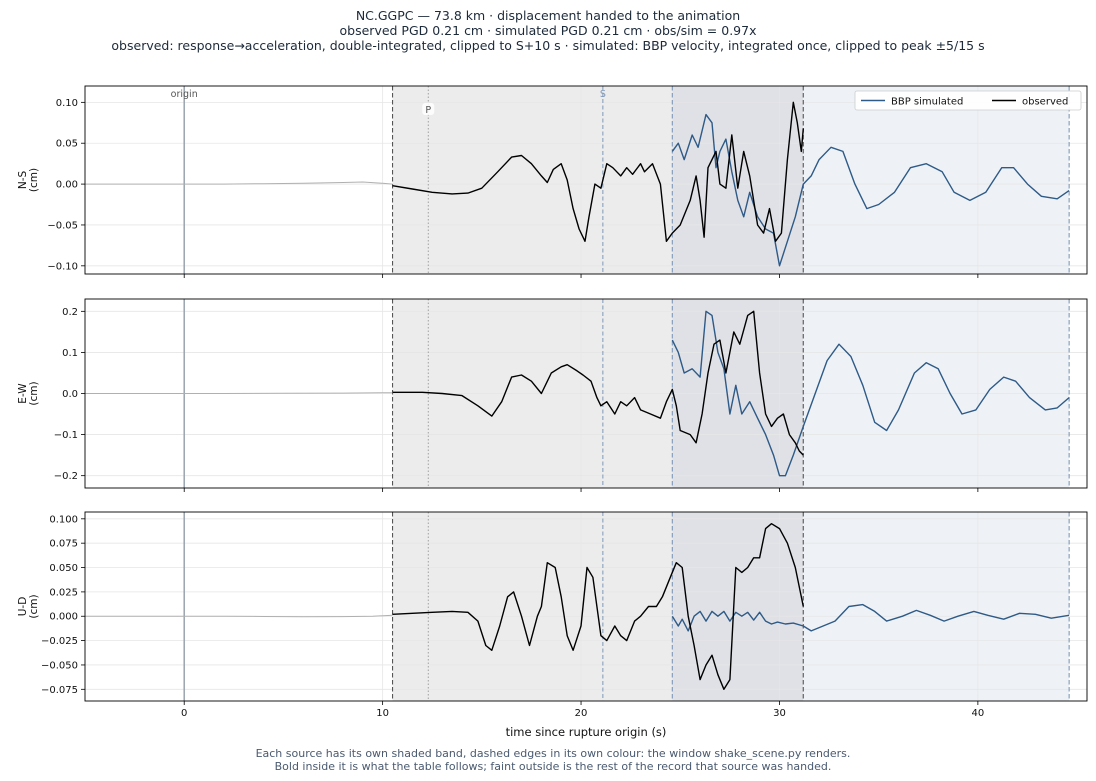 The width and height of the screenshot is (1096, 781). I want to click on y-tick-label: −0.050, so click(59, 665).